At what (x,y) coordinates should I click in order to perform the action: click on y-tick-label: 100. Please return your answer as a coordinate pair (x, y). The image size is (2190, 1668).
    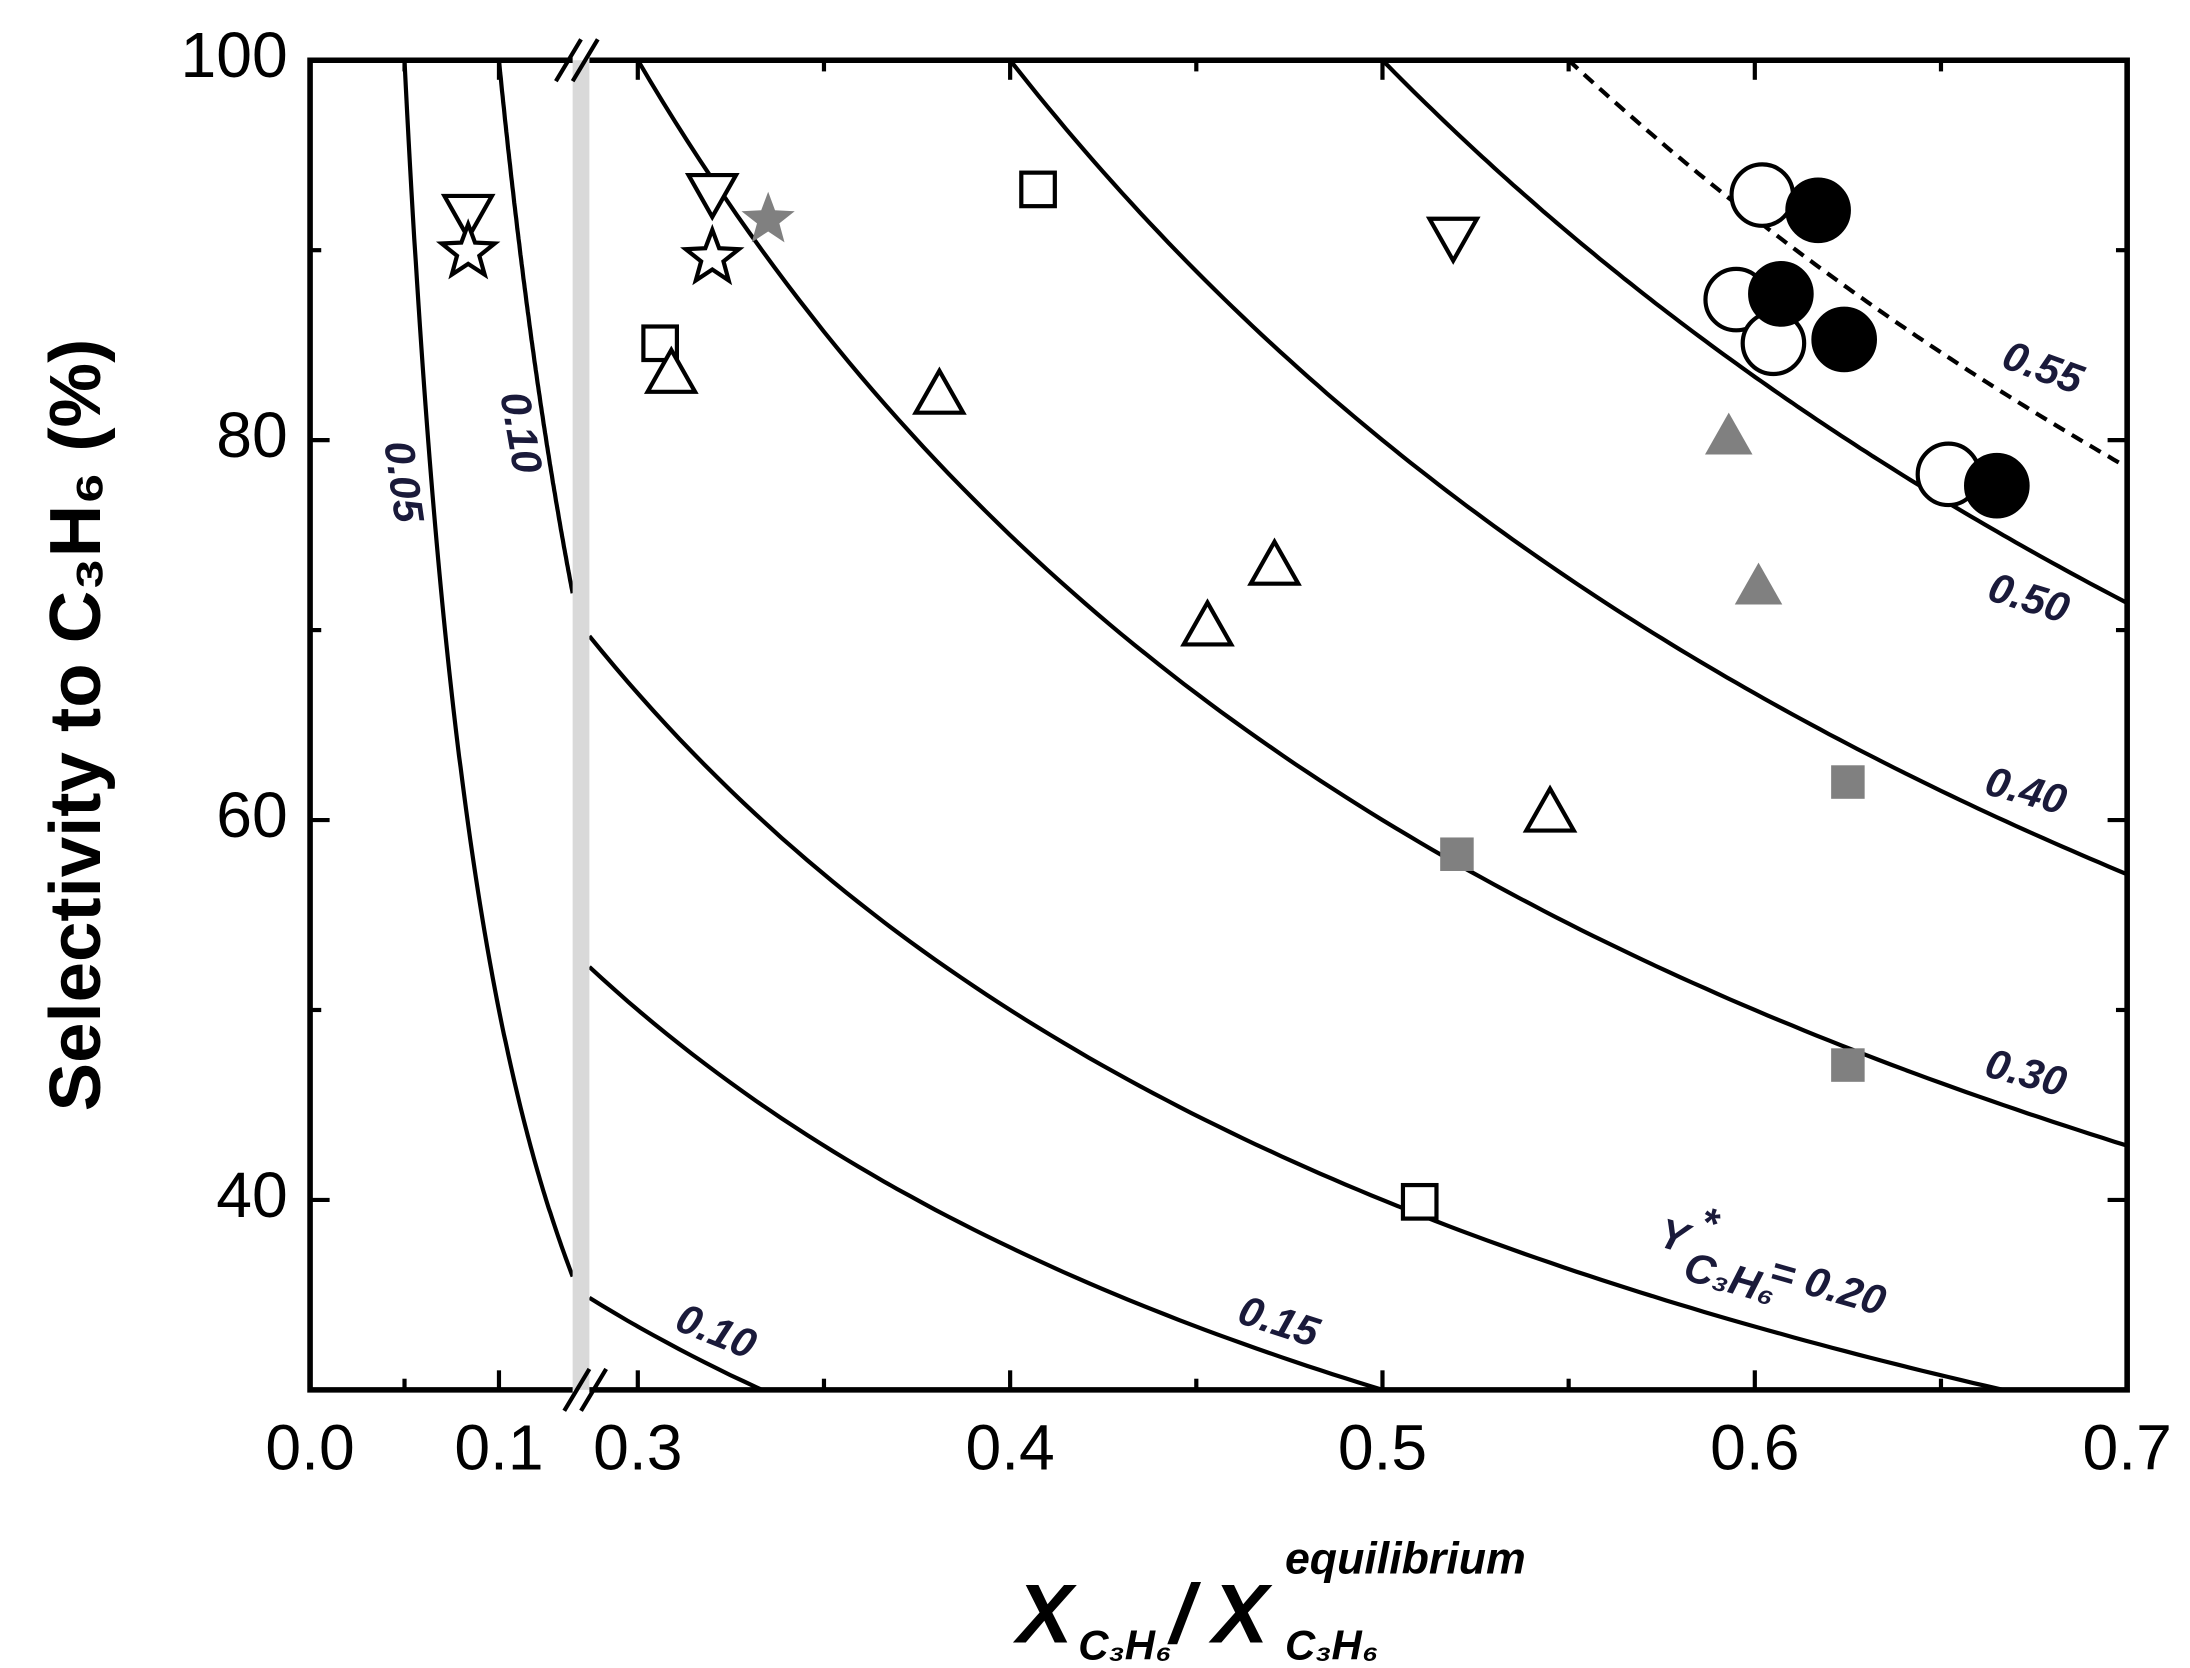
    Looking at the image, I should click on (234, 55).